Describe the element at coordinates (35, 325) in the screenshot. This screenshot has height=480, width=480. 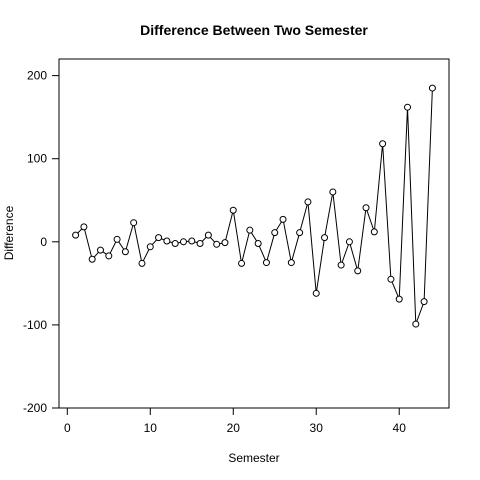
I see `y-tick-label: -100` at that location.